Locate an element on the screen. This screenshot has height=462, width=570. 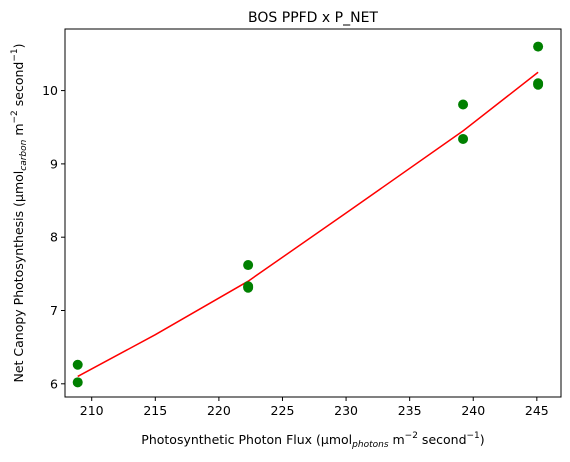
y-tick-label: 10 is located at coordinates (50, 90).